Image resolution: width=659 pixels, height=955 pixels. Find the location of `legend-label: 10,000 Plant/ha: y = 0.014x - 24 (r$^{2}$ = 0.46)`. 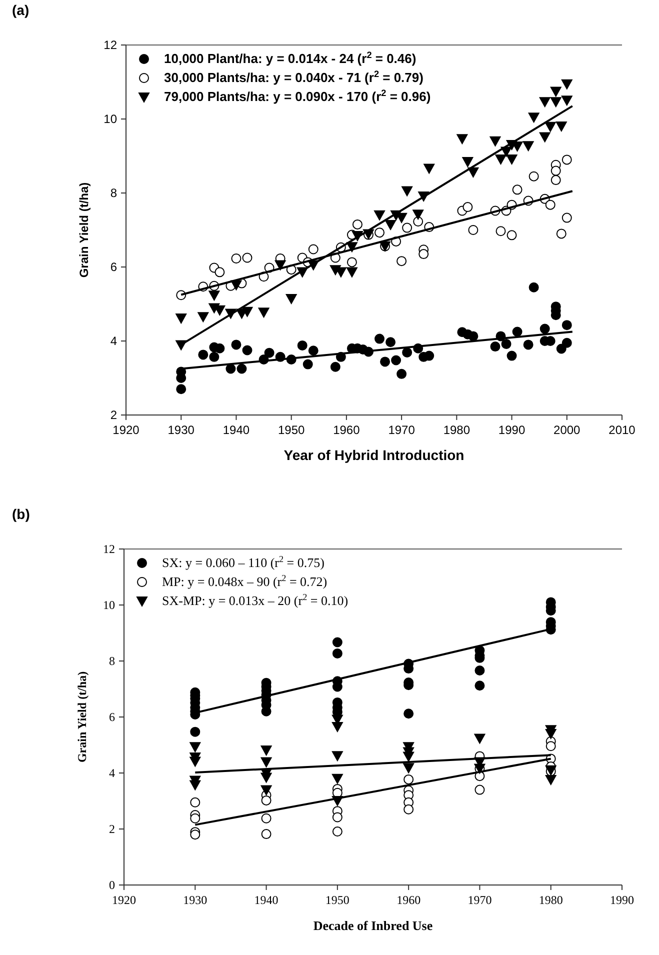

legend-label: 10,000 Plant/ha: y = 0.014x - 24 (r$^{2}$ = 0.46) is located at coordinates (290, 58).